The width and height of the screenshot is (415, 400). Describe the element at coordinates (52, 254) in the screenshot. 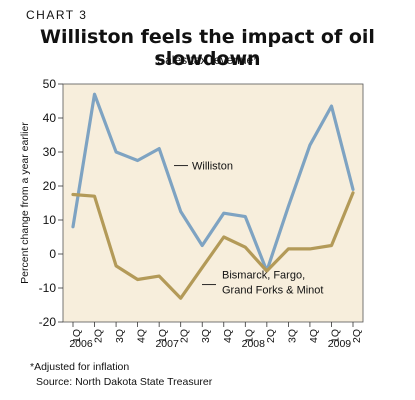

I see `y-tick-label: 0` at that location.